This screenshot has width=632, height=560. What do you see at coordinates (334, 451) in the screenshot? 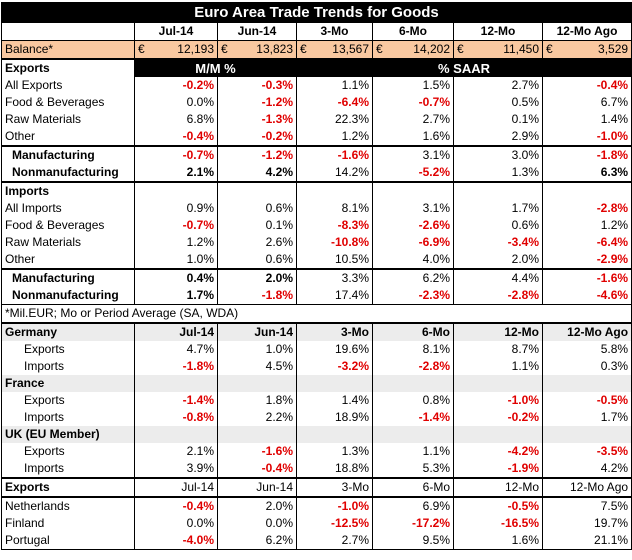
I see `value-cell: 1.3%` at bounding box center [334, 451].